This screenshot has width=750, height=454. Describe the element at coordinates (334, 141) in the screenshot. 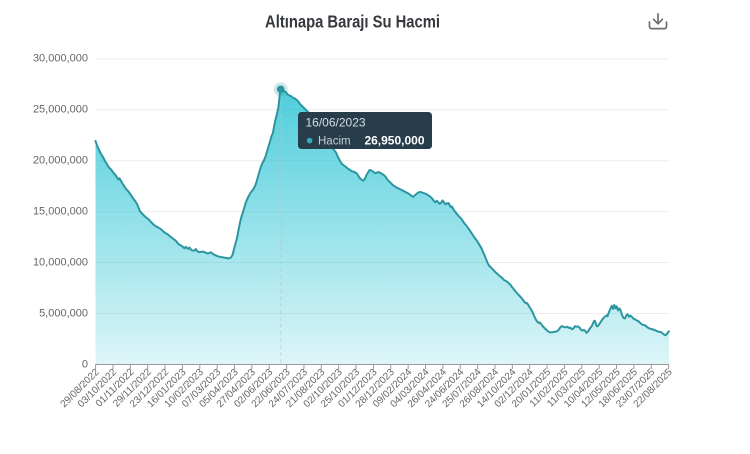

I see `svg-text: Hacim` at that location.